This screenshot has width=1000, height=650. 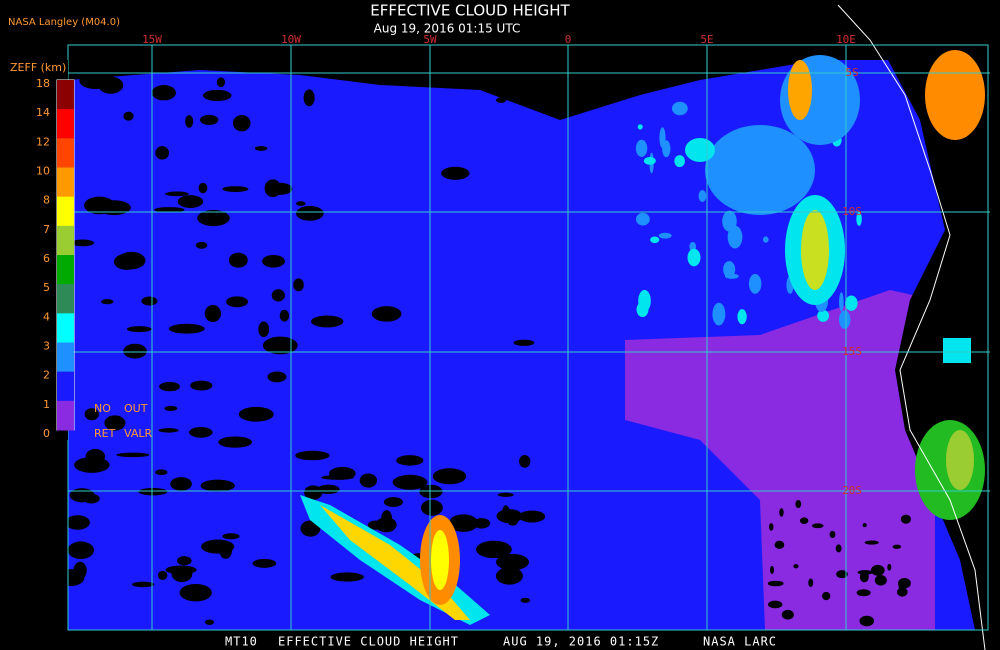 I want to click on footer-item: EFFECTIVE CLOUD HEIGHT, so click(x=368, y=642).